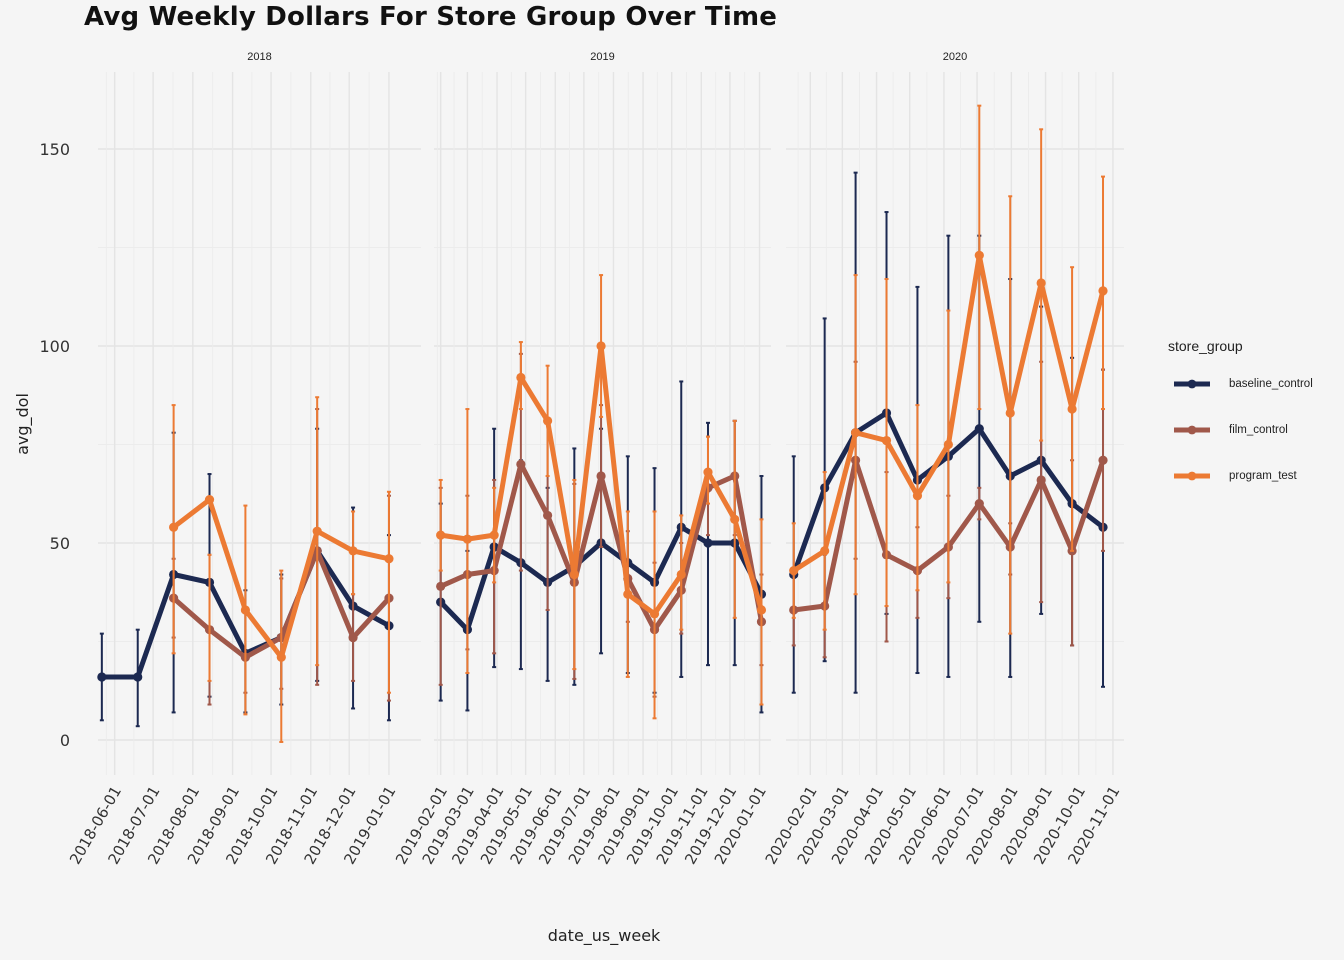 The image size is (1344, 960). What do you see at coordinates (1258, 430) in the screenshot?
I see `legend-label: film_control` at bounding box center [1258, 430].